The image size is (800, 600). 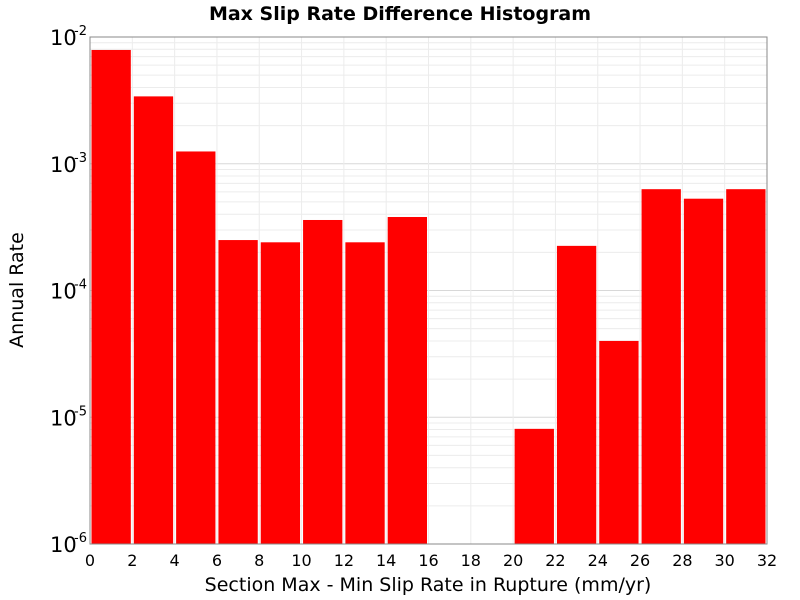 What do you see at coordinates (132, 560) in the screenshot?
I see `x-tick-label: 2` at bounding box center [132, 560].